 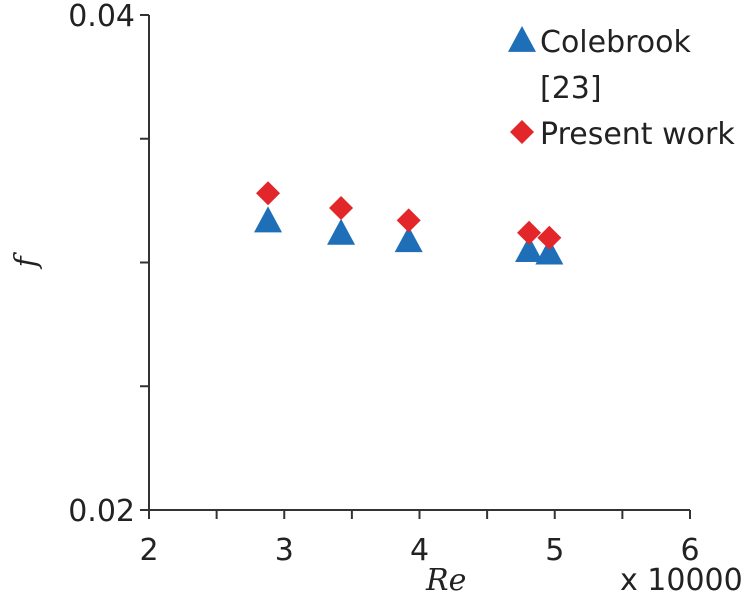 What do you see at coordinates (522, 132) in the screenshot?
I see `legend-marker-present-work` at bounding box center [522, 132].